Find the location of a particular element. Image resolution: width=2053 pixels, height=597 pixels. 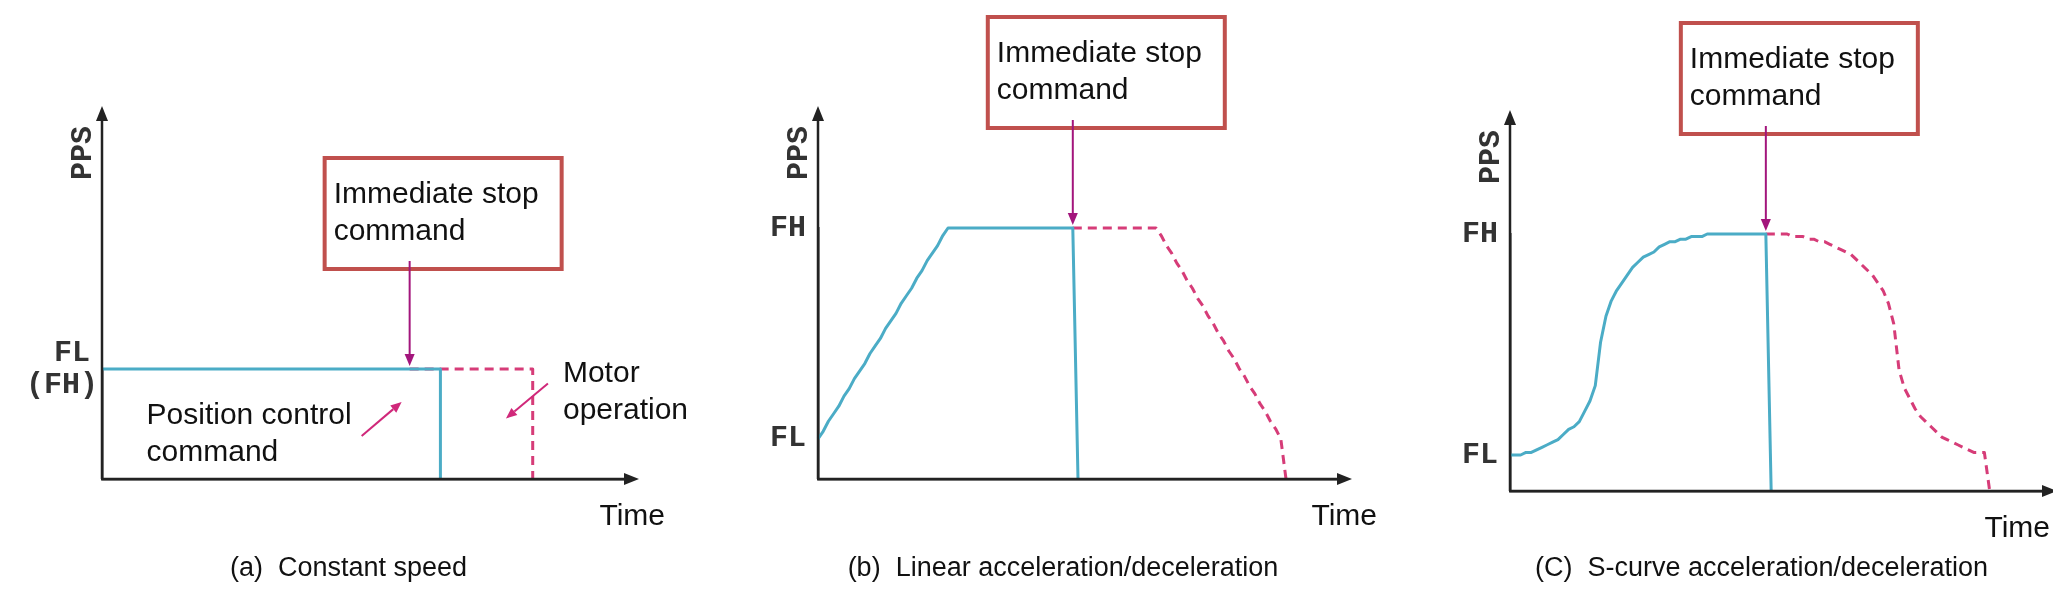

text: (C) S-curve acceleration/deceleration is located at coordinates (1761, 567).